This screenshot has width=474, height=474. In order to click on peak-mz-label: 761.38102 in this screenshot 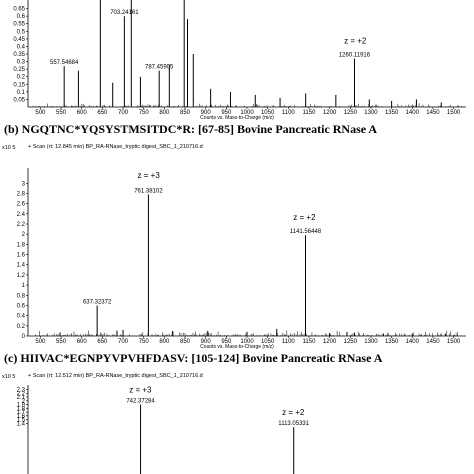, I will do `click(148, 191)`.